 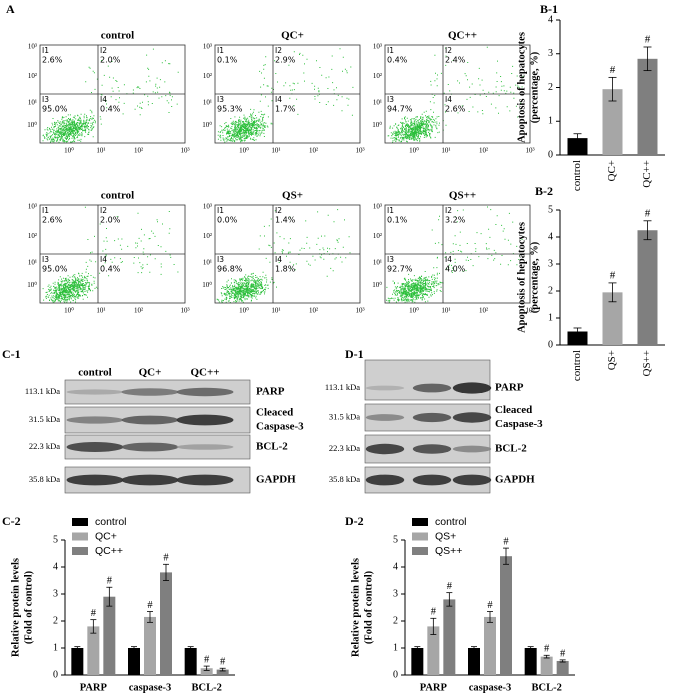 What do you see at coordinates (550, 236) in the screenshot?
I see `y-tick-label: 4` at bounding box center [550, 236].